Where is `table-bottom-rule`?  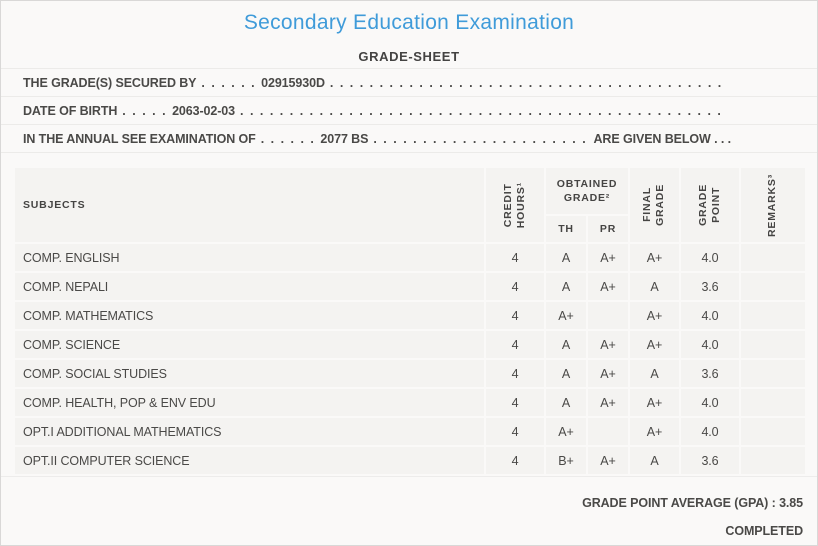 table-bottom-rule is located at coordinates (409, 476).